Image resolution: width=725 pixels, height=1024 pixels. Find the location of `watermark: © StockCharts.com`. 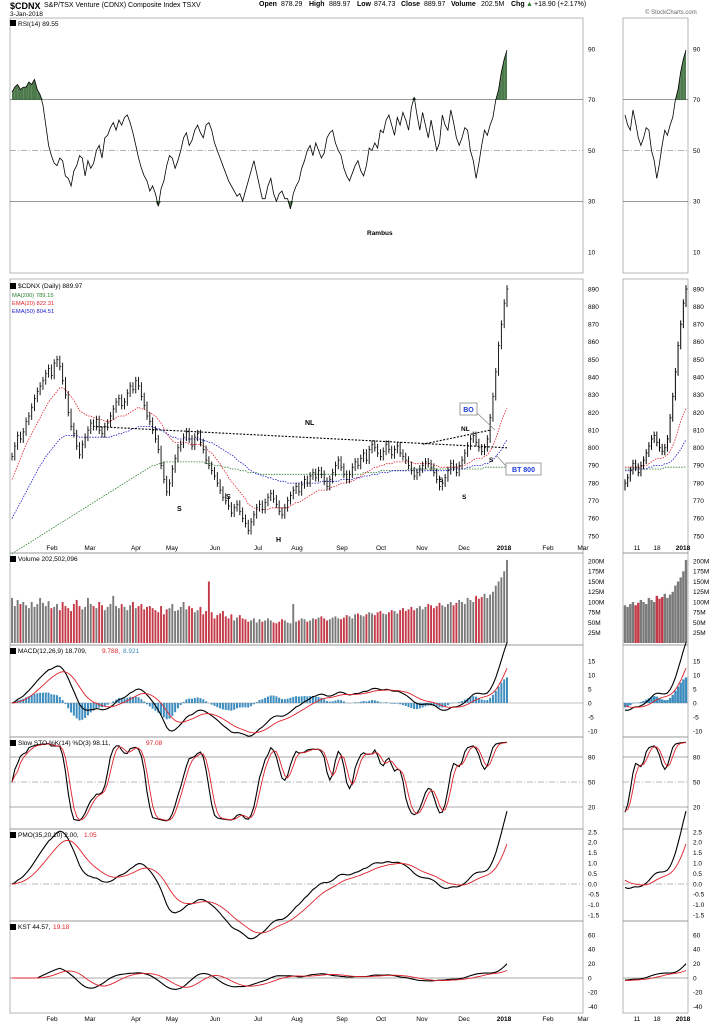

watermark: © StockCharts.com is located at coordinates (671, 13).